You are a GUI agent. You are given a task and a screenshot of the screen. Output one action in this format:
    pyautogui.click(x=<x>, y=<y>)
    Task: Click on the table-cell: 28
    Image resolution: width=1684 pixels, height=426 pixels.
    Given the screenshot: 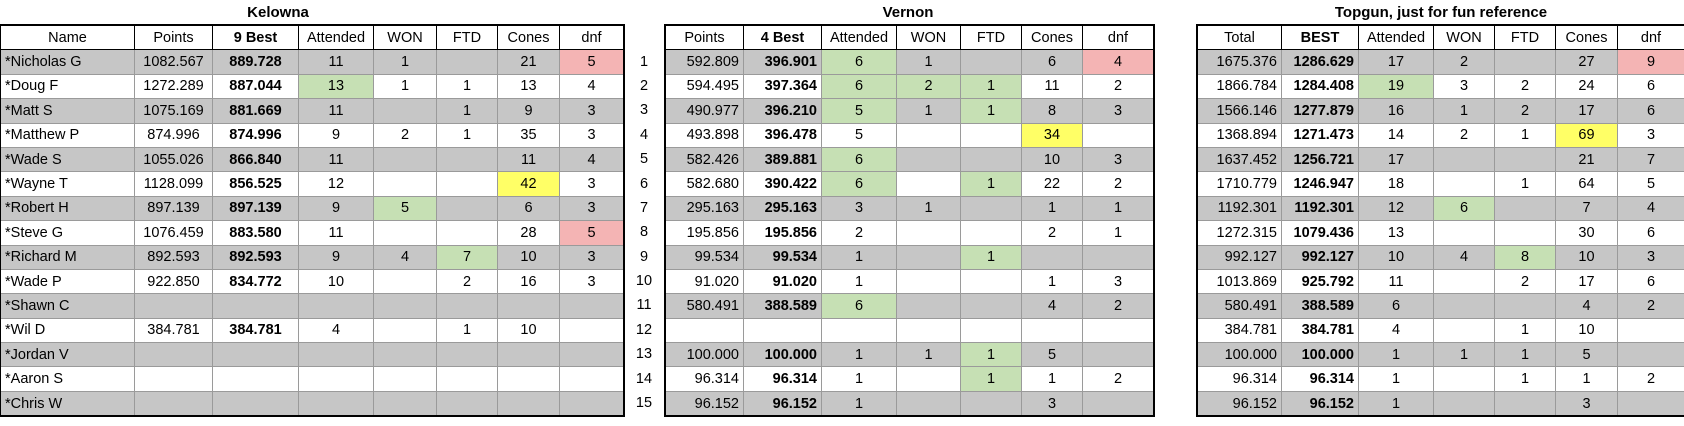 What is the action you would take?
    pyautogui.click(x=528, y=233)
    